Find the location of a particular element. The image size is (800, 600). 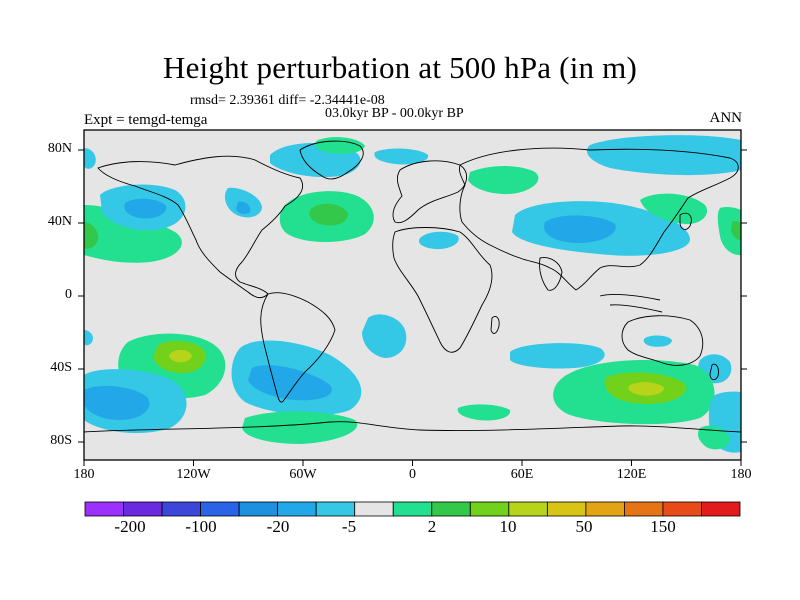

season-label: ANN is located at coordinates (726, 118).